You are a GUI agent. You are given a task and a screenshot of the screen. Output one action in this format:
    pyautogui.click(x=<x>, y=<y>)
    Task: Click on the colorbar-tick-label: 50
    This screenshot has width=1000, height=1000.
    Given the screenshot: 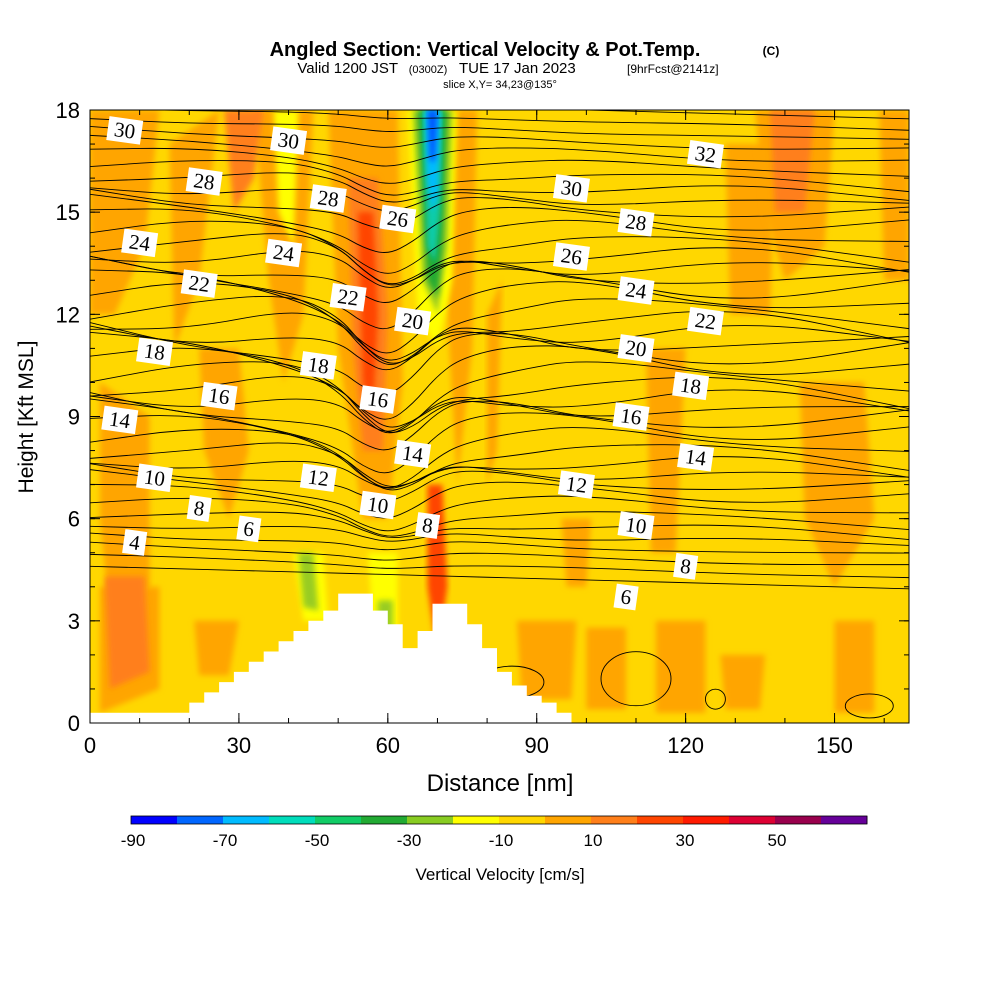 What is the action you would take?
    pyautogui.click(x=777, y=840)
    